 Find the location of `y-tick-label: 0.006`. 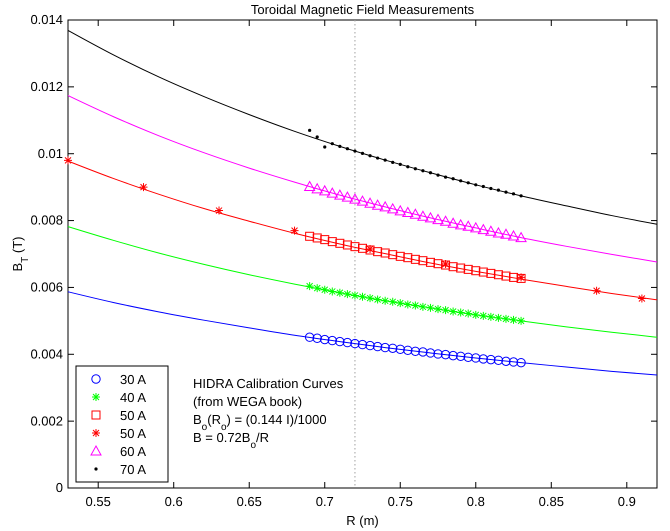

y-tick-label: 0.006 is located at coordinates (46, 287).